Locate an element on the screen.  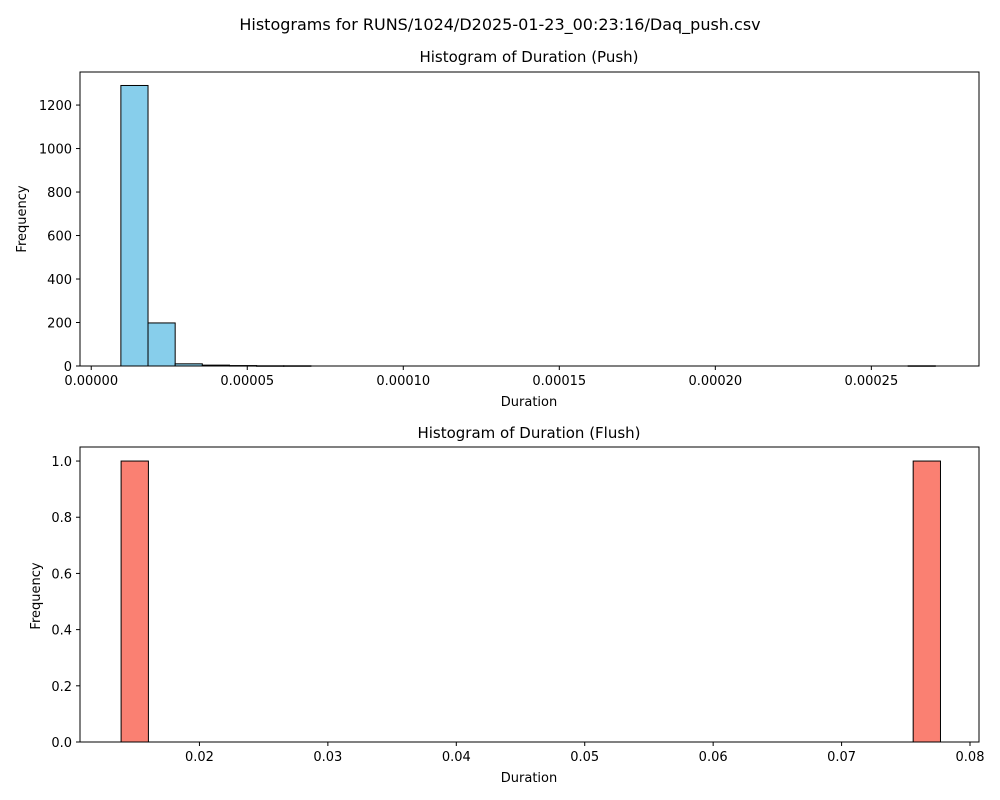
flush-x-tick-label: 0.04 is located at coordinates (456, 757).